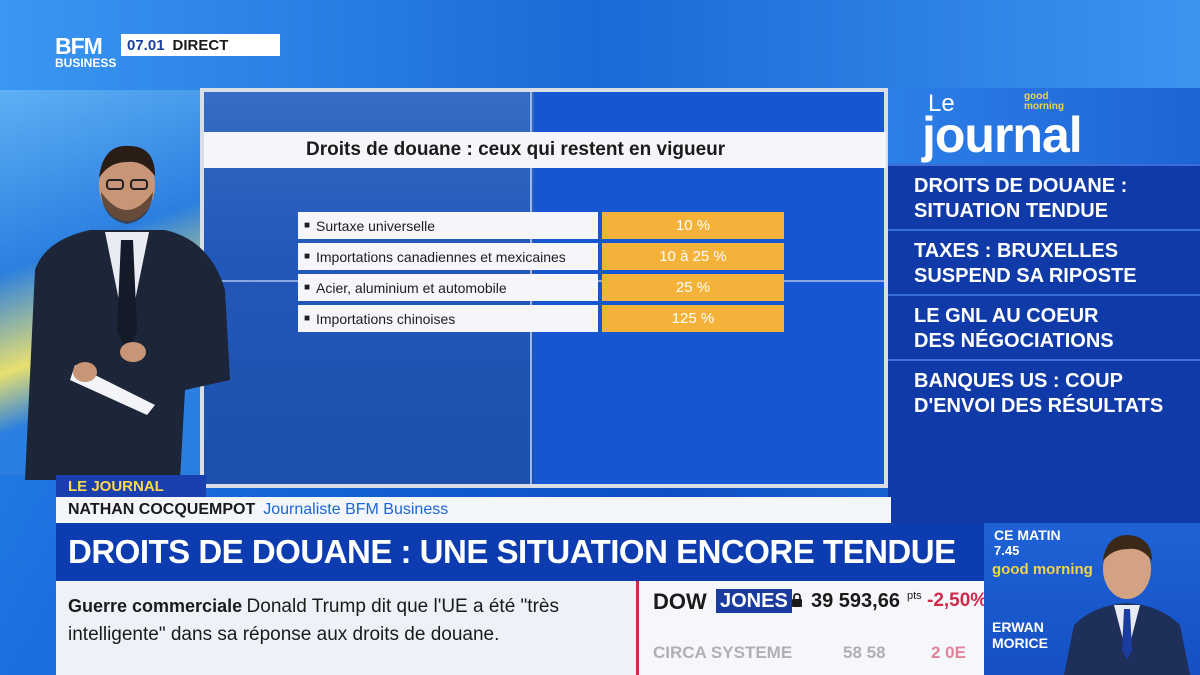  What do you see at coordinates (1127, 605) in the screenshot?
I see `guest-photo` at bounding box center [1127, 605].